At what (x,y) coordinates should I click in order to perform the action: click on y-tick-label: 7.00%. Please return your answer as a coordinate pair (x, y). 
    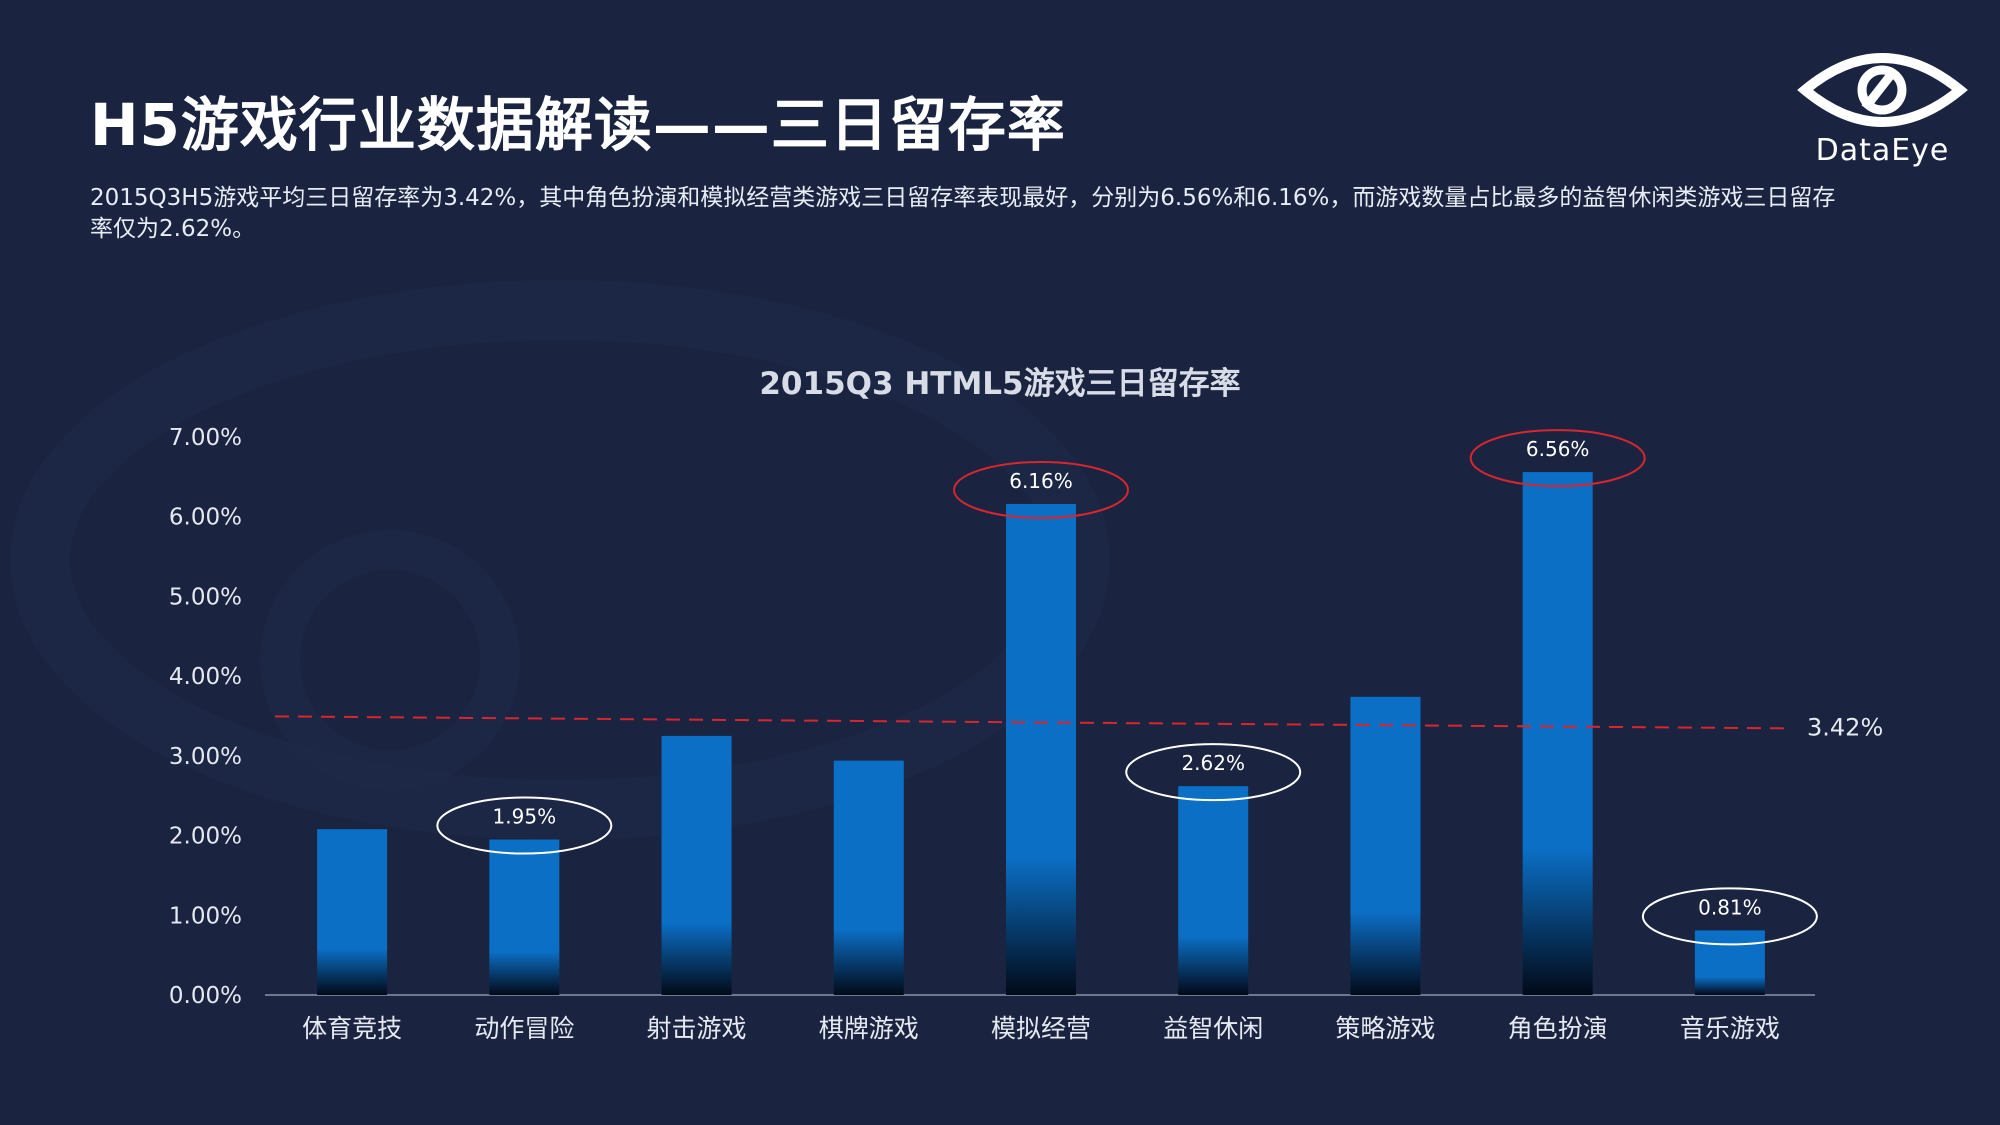
    Looking at the image, I should click on (205, 438).